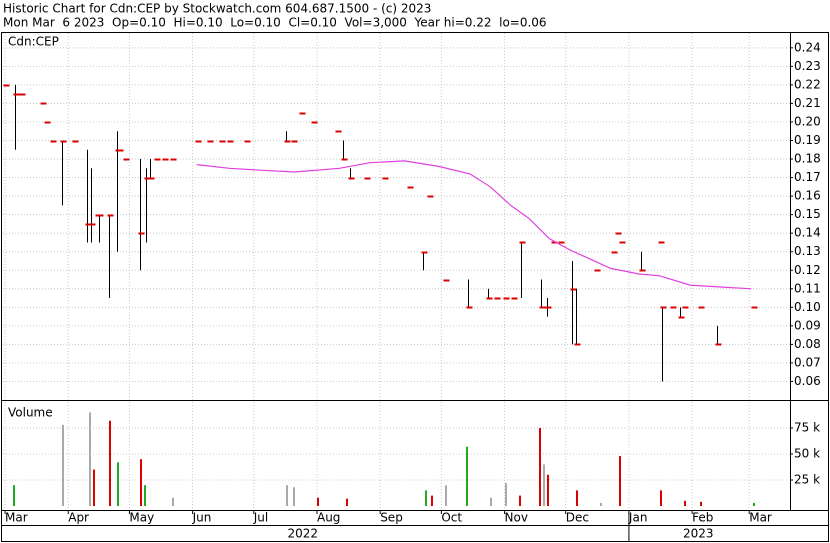  Describe the element at coordinates (807, 196) in the screenshot. I see `y-tick-label: 0.16` at that location.